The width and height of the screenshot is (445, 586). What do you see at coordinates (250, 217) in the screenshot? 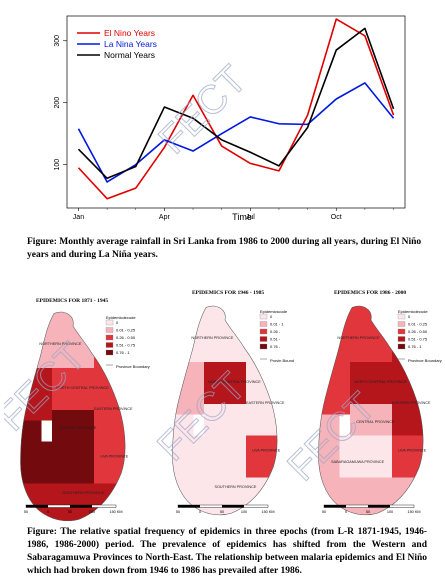
I see `x-tick-label: Jul` at bounding box center [250, 217].